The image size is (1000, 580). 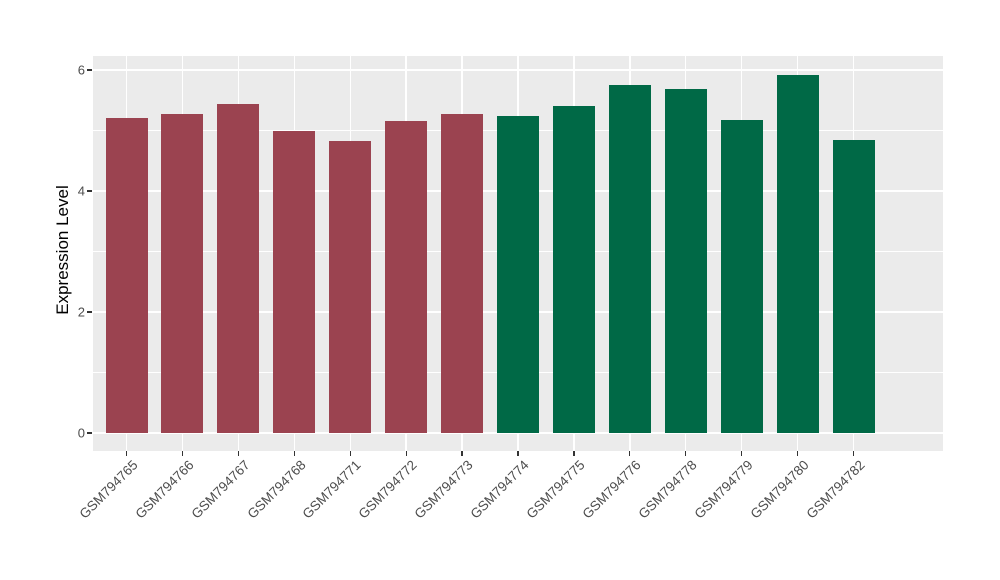 I want to click on bar-GSM794766, so click(x=182, y=273).